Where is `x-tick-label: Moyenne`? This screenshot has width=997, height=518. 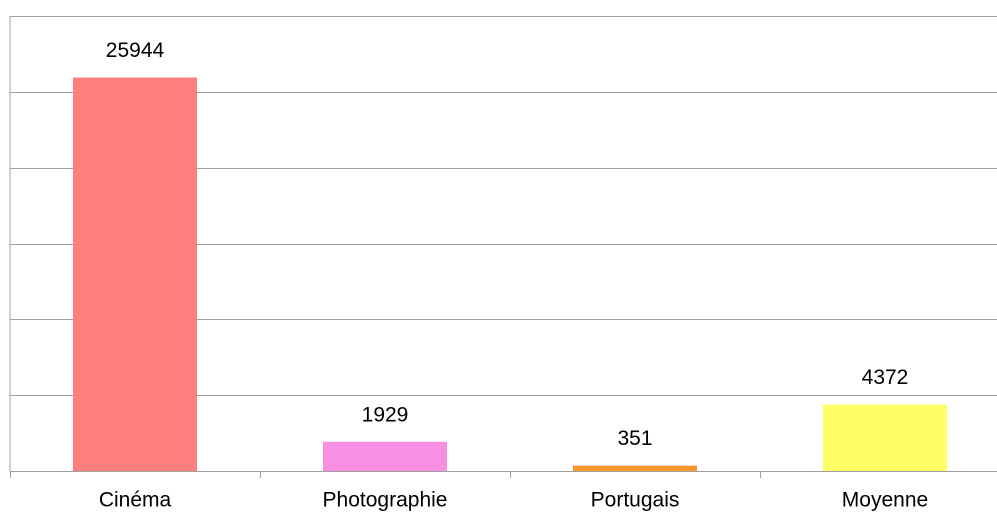
x-tick-label: Moyenne is located at coordinates (885, 500).